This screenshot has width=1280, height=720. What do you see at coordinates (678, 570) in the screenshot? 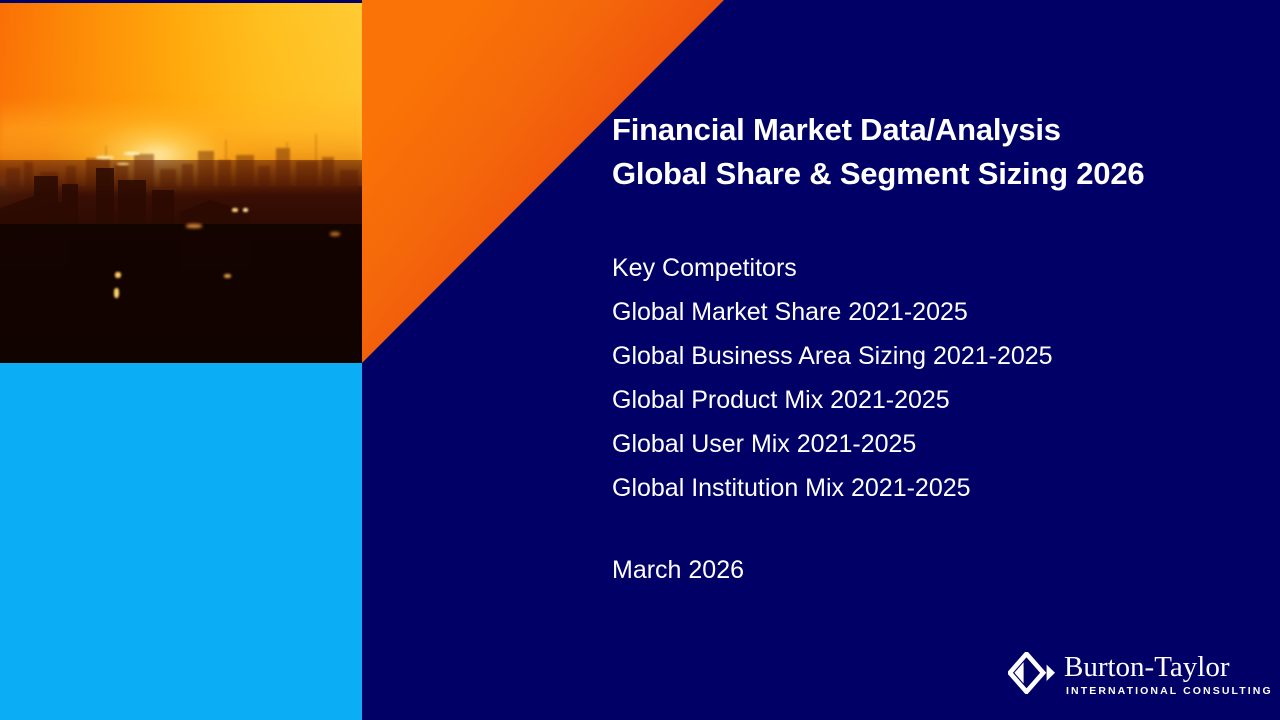
I see `publication-date: March 2026` at bounding box center [678, 570].